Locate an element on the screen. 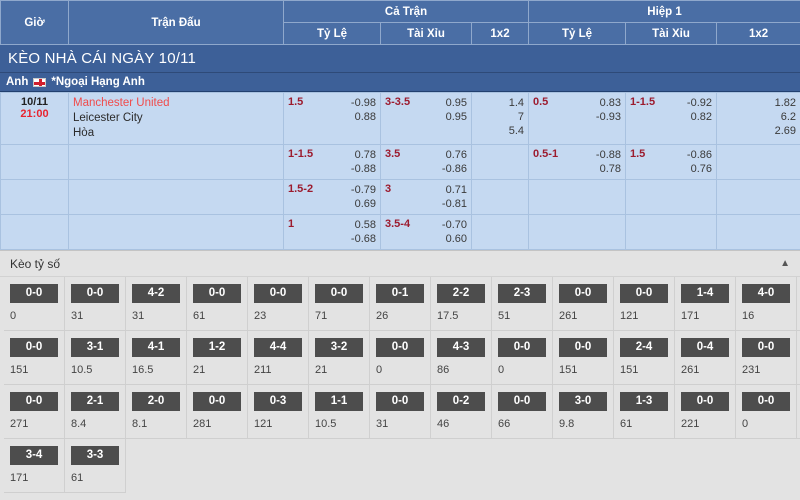 The width and height of the screenshot is (800, 500). score-odd-value: 171 is located at coordinates (690, 316).